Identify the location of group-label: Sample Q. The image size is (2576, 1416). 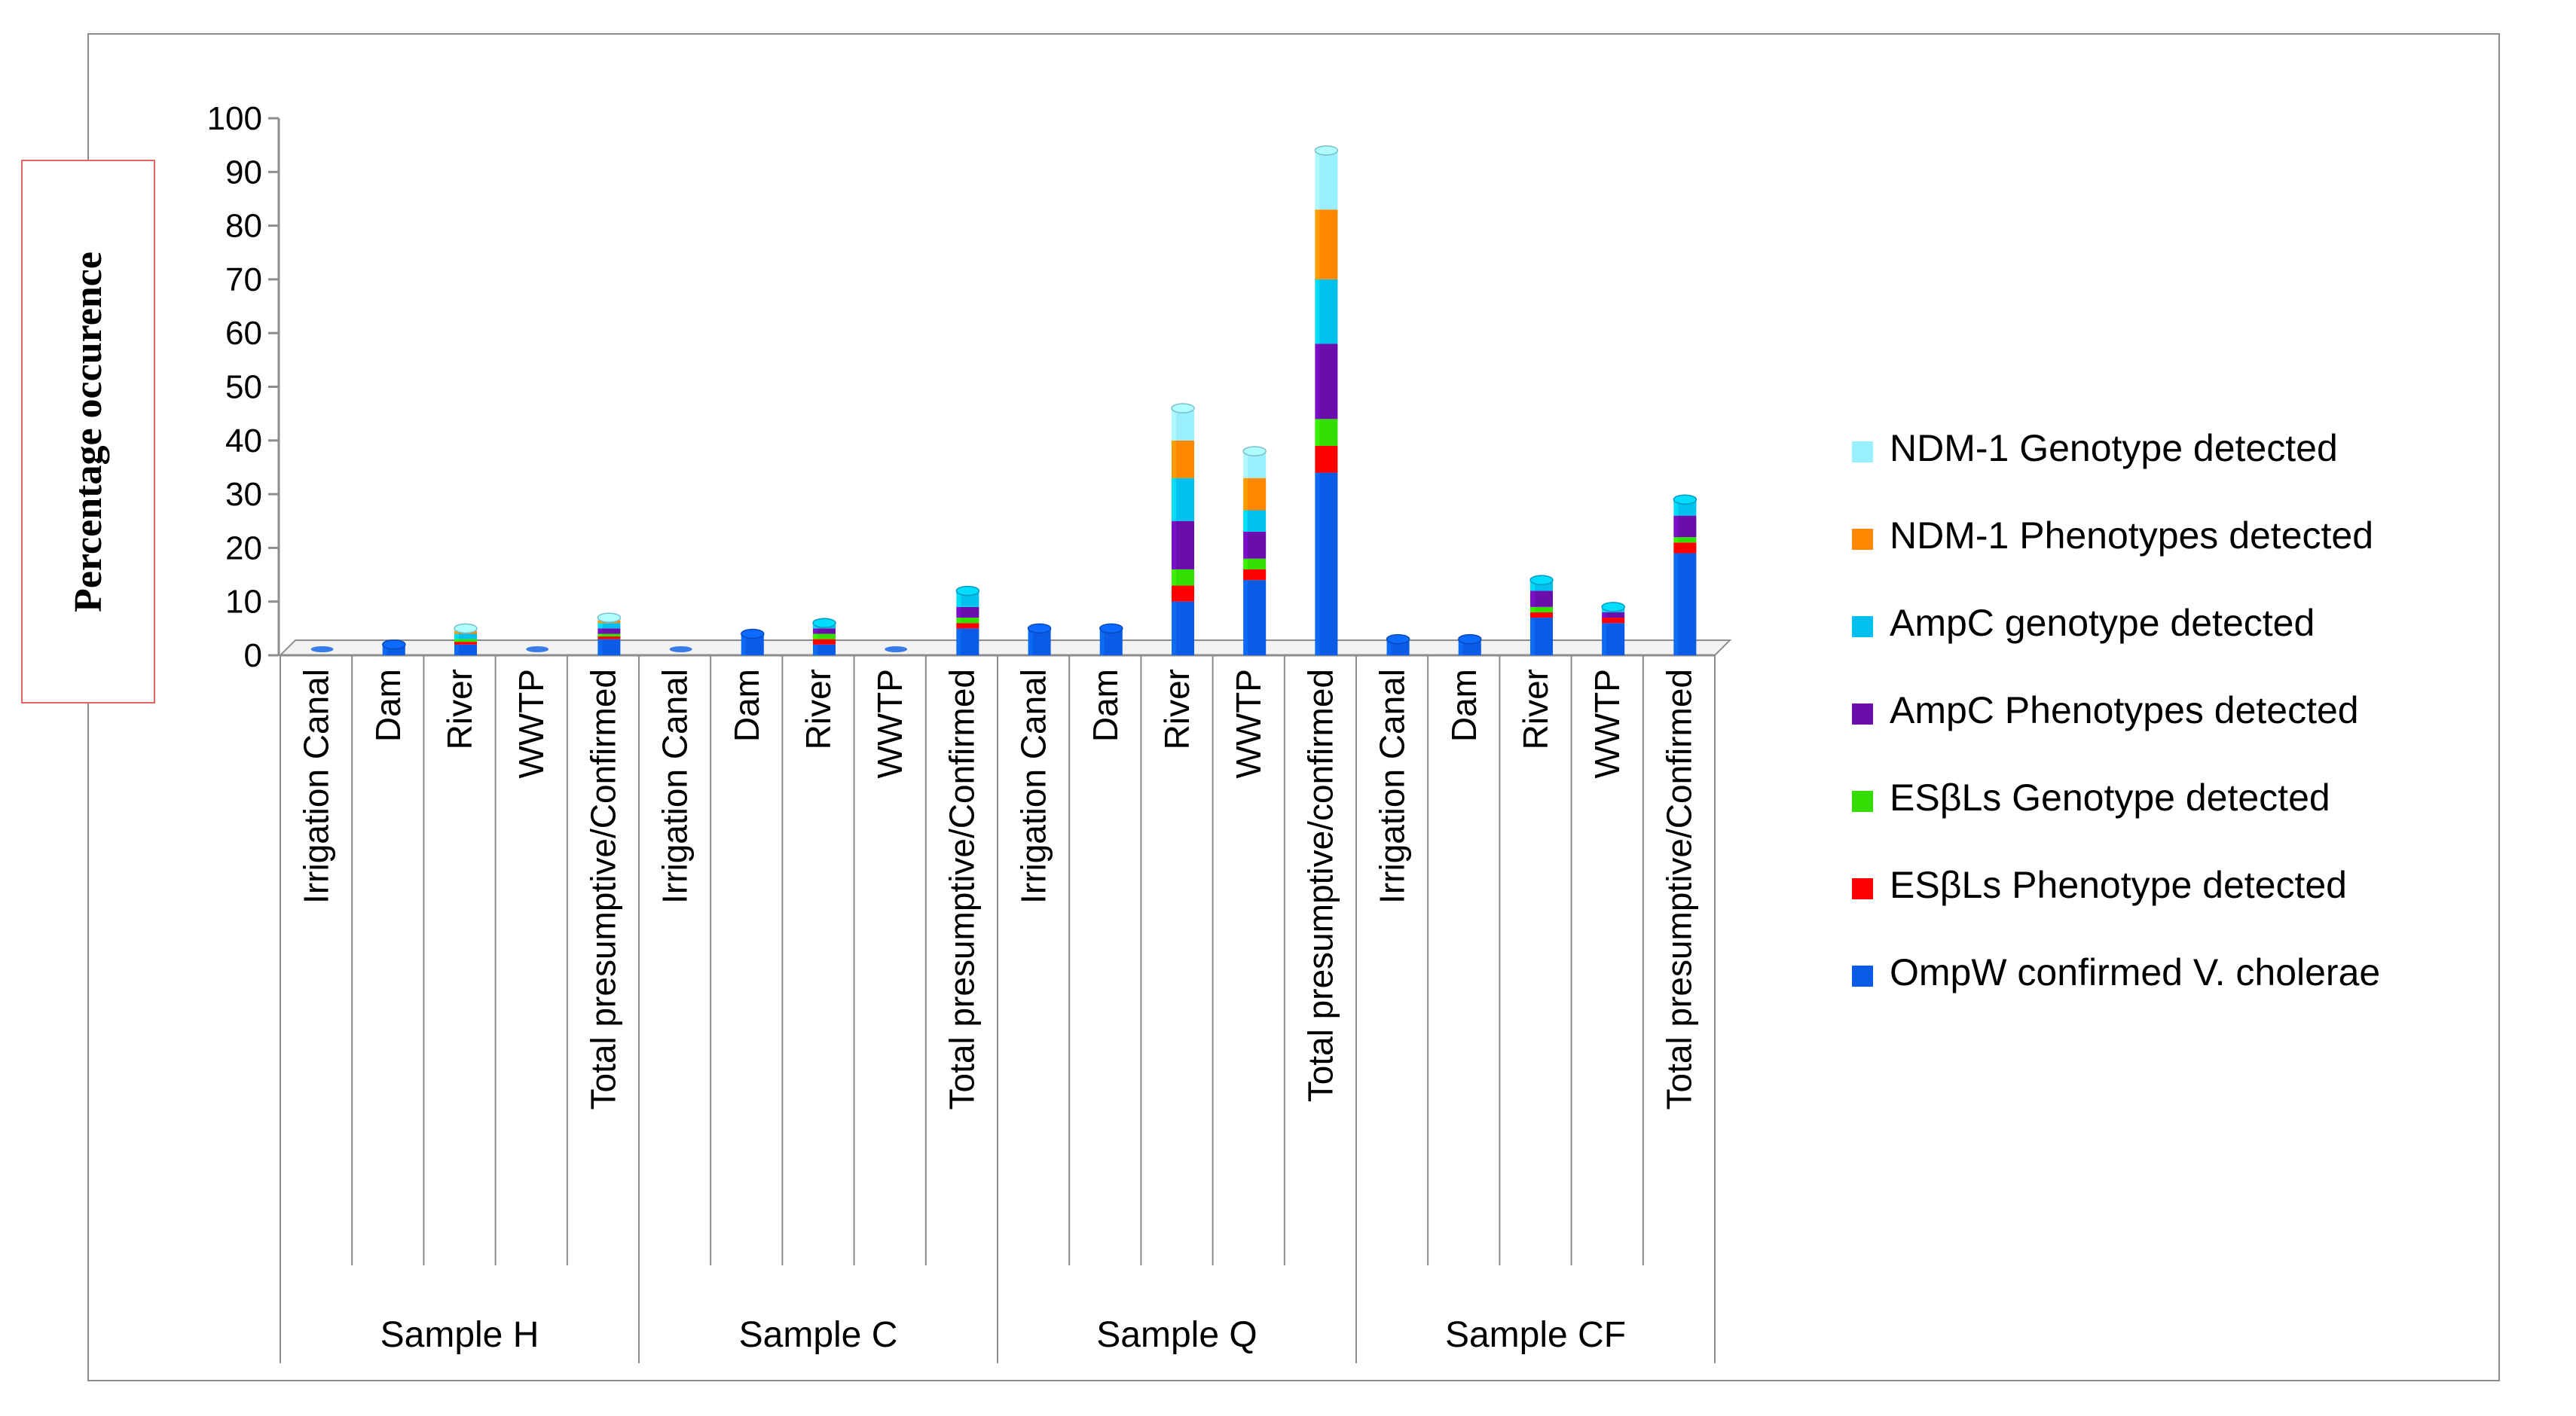
(1176, 1335).